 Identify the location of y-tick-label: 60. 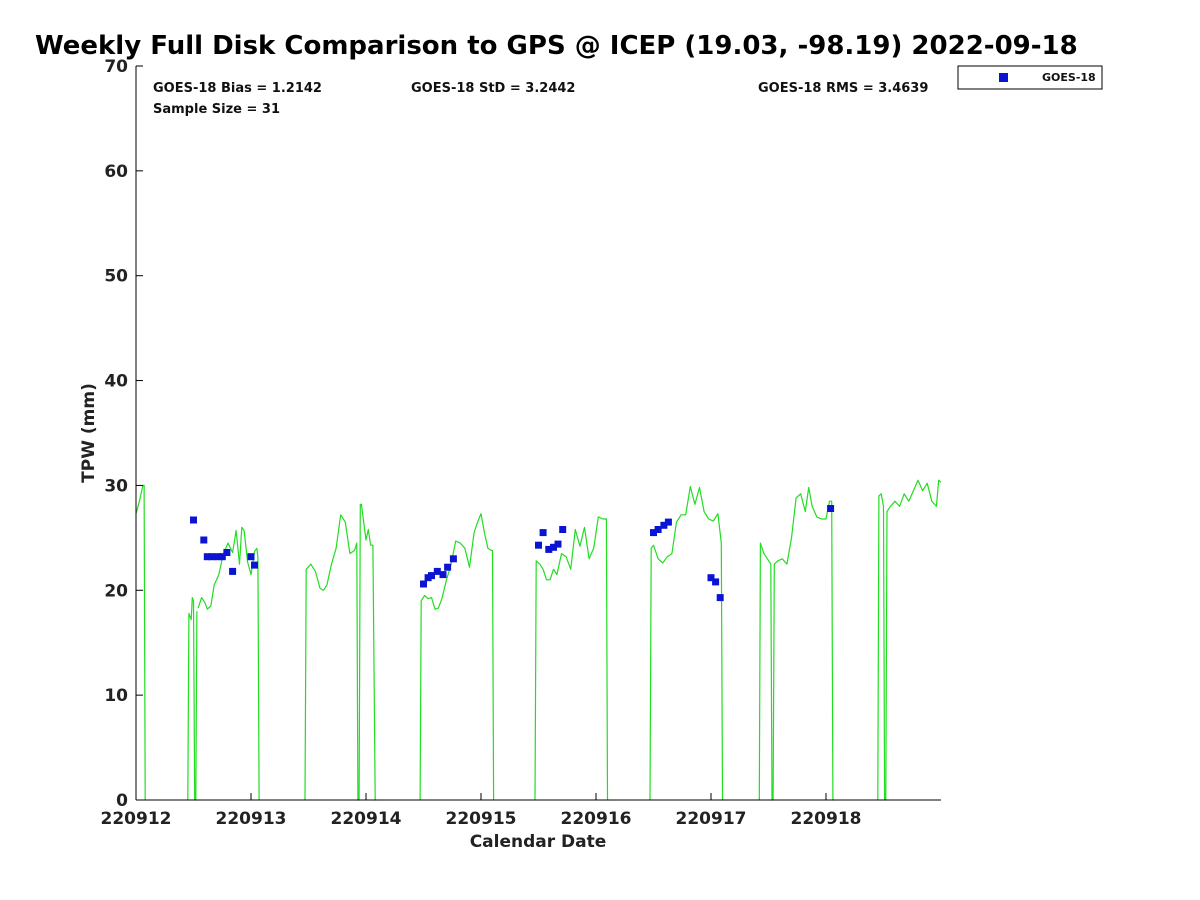
(116, 172).